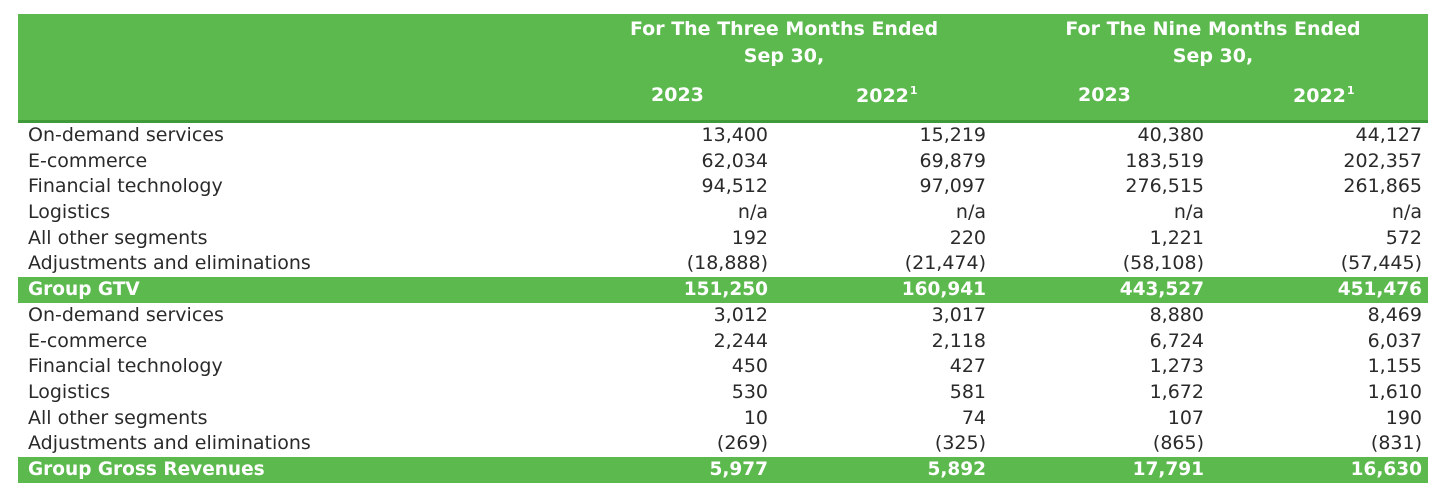 Image resolution: width=1442 pixels, height=483 pixels. What do you see at coordinates (1381, 263) in the screenshot?
I see `row-value: (57,445)` at bounding box center [1381, 263].